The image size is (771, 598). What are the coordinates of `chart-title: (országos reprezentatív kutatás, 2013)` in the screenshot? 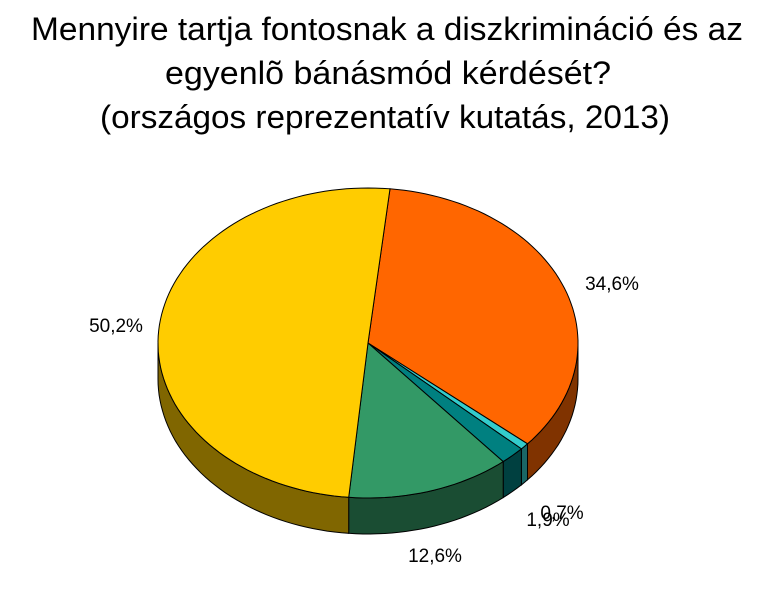 It's located at (385, 117).